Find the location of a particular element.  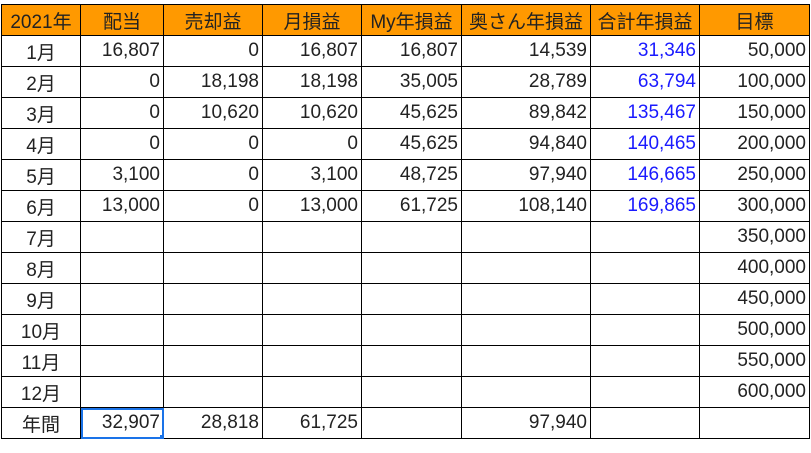

cell-target: 400,000 is located at coordinates (754, 268).